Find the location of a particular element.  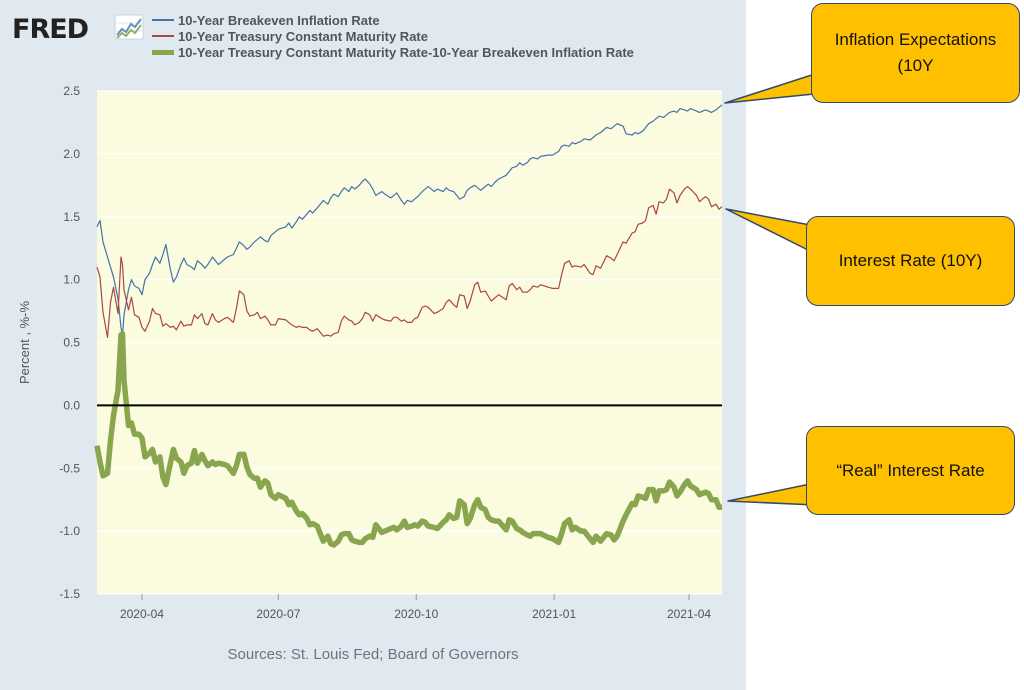

fred-logo: FRED is located at coordinates (50, 29).